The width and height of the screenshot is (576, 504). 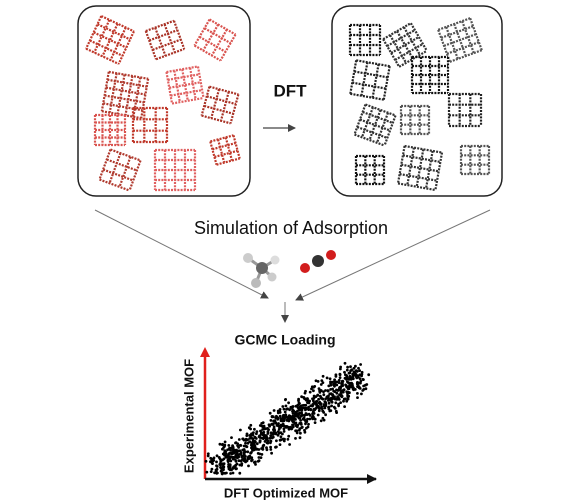 I want to click on plot-title: GCMC Loading, so click(x=284, y=340).